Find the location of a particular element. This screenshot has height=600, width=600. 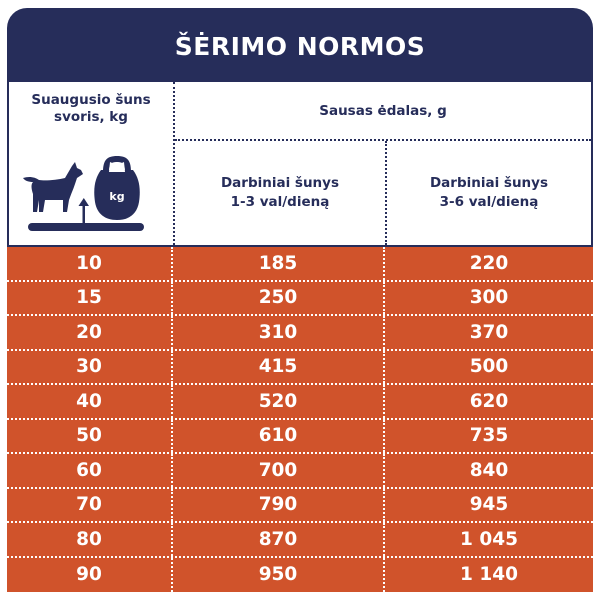

table-row: 70 790 945 is located at coordinates (300, 505).